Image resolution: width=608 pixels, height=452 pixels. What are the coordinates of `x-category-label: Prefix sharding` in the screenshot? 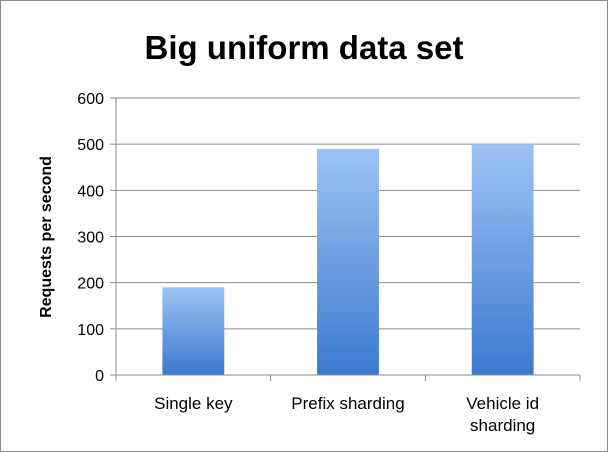 It's located at (347, 403).